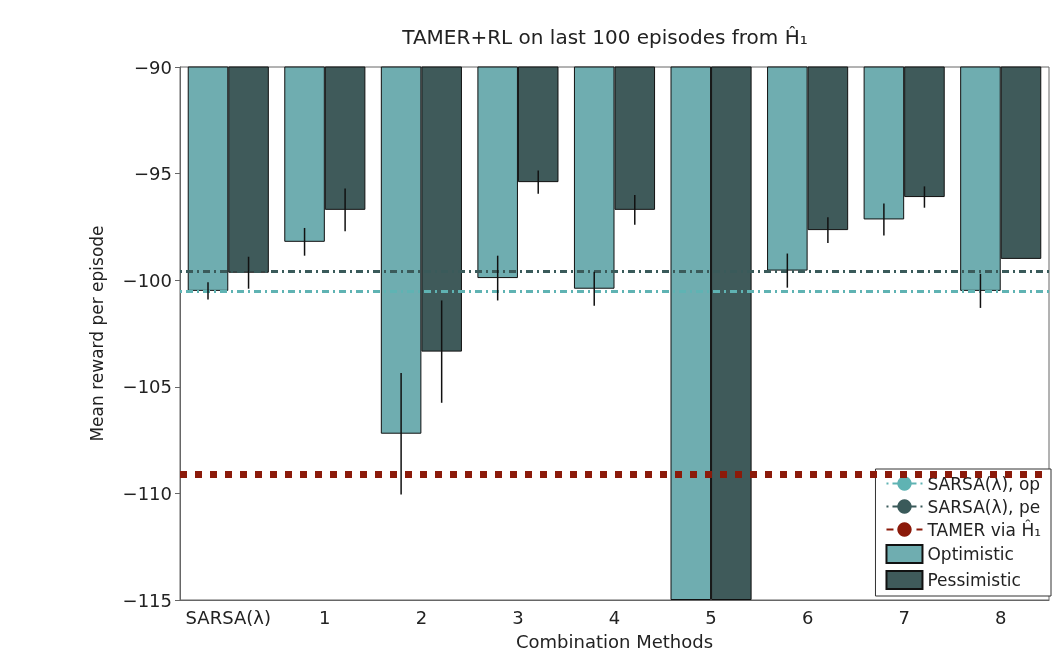 The width and height of the screenshot is (1063, 658). Describe the element at coordinates (984, 529) in the screenshot. I see `legend-label: TAMER via Ĥ₁` at that location.